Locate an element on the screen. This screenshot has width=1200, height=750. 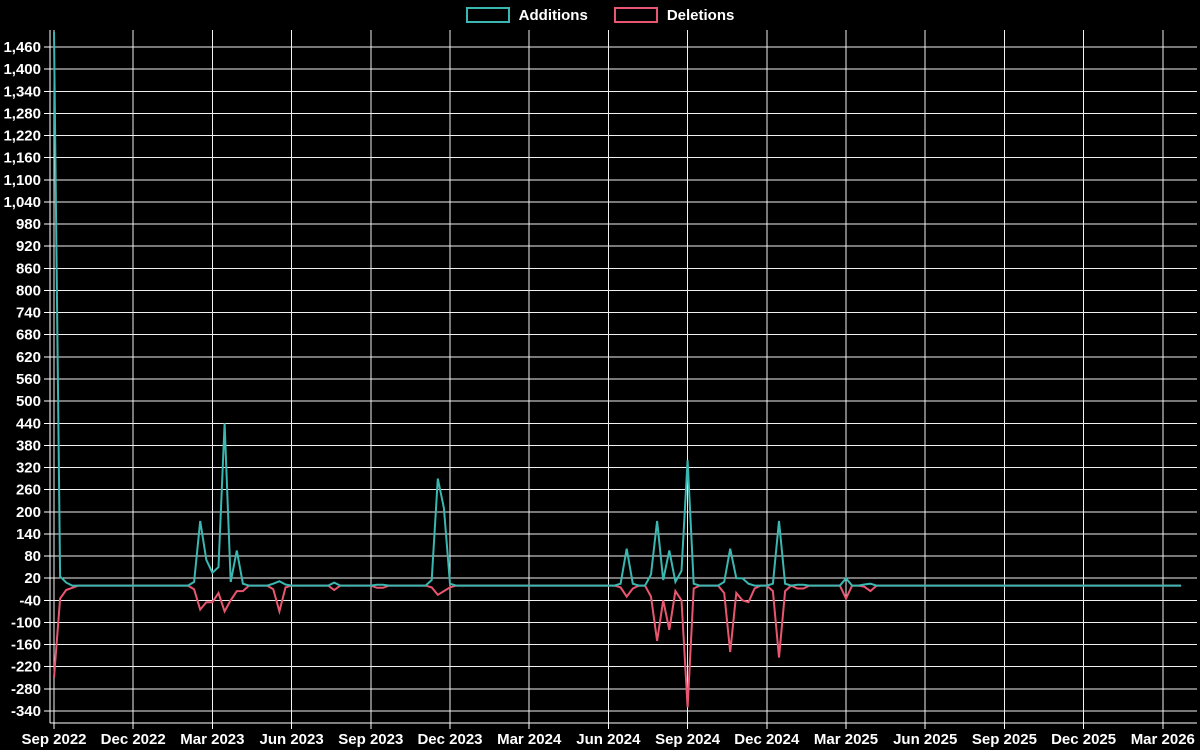
y-tick-label: 1,280 is located at coordinates (22, 113).